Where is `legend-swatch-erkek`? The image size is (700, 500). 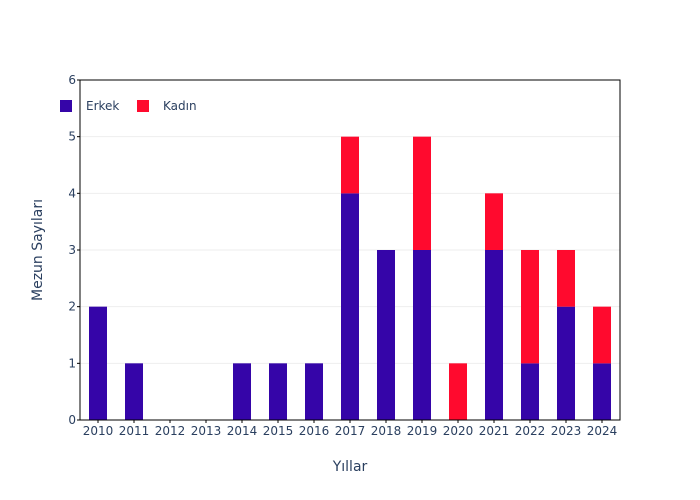 legend-swatch-erkek is located at coordinates (66, 106).